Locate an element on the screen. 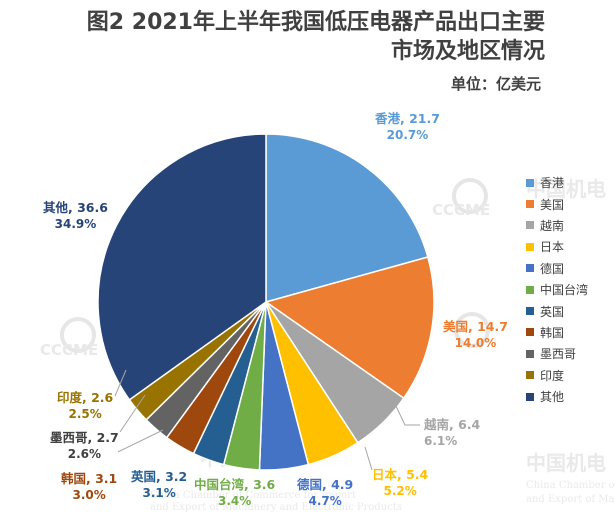  data-label-value: 其他, 36.6 is located at coordinates (75, 207).